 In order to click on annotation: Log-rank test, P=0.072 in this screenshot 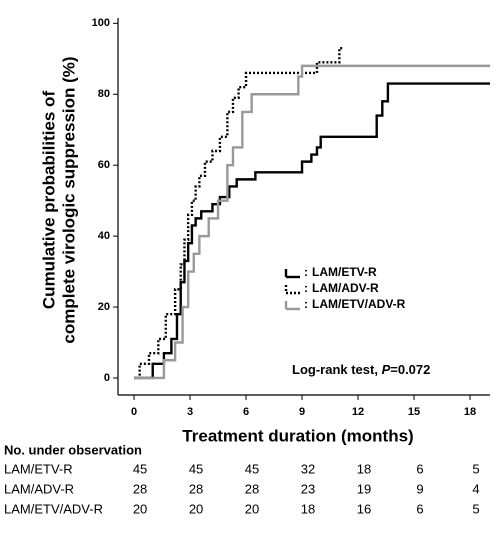, I will do `click(361, 369)`.